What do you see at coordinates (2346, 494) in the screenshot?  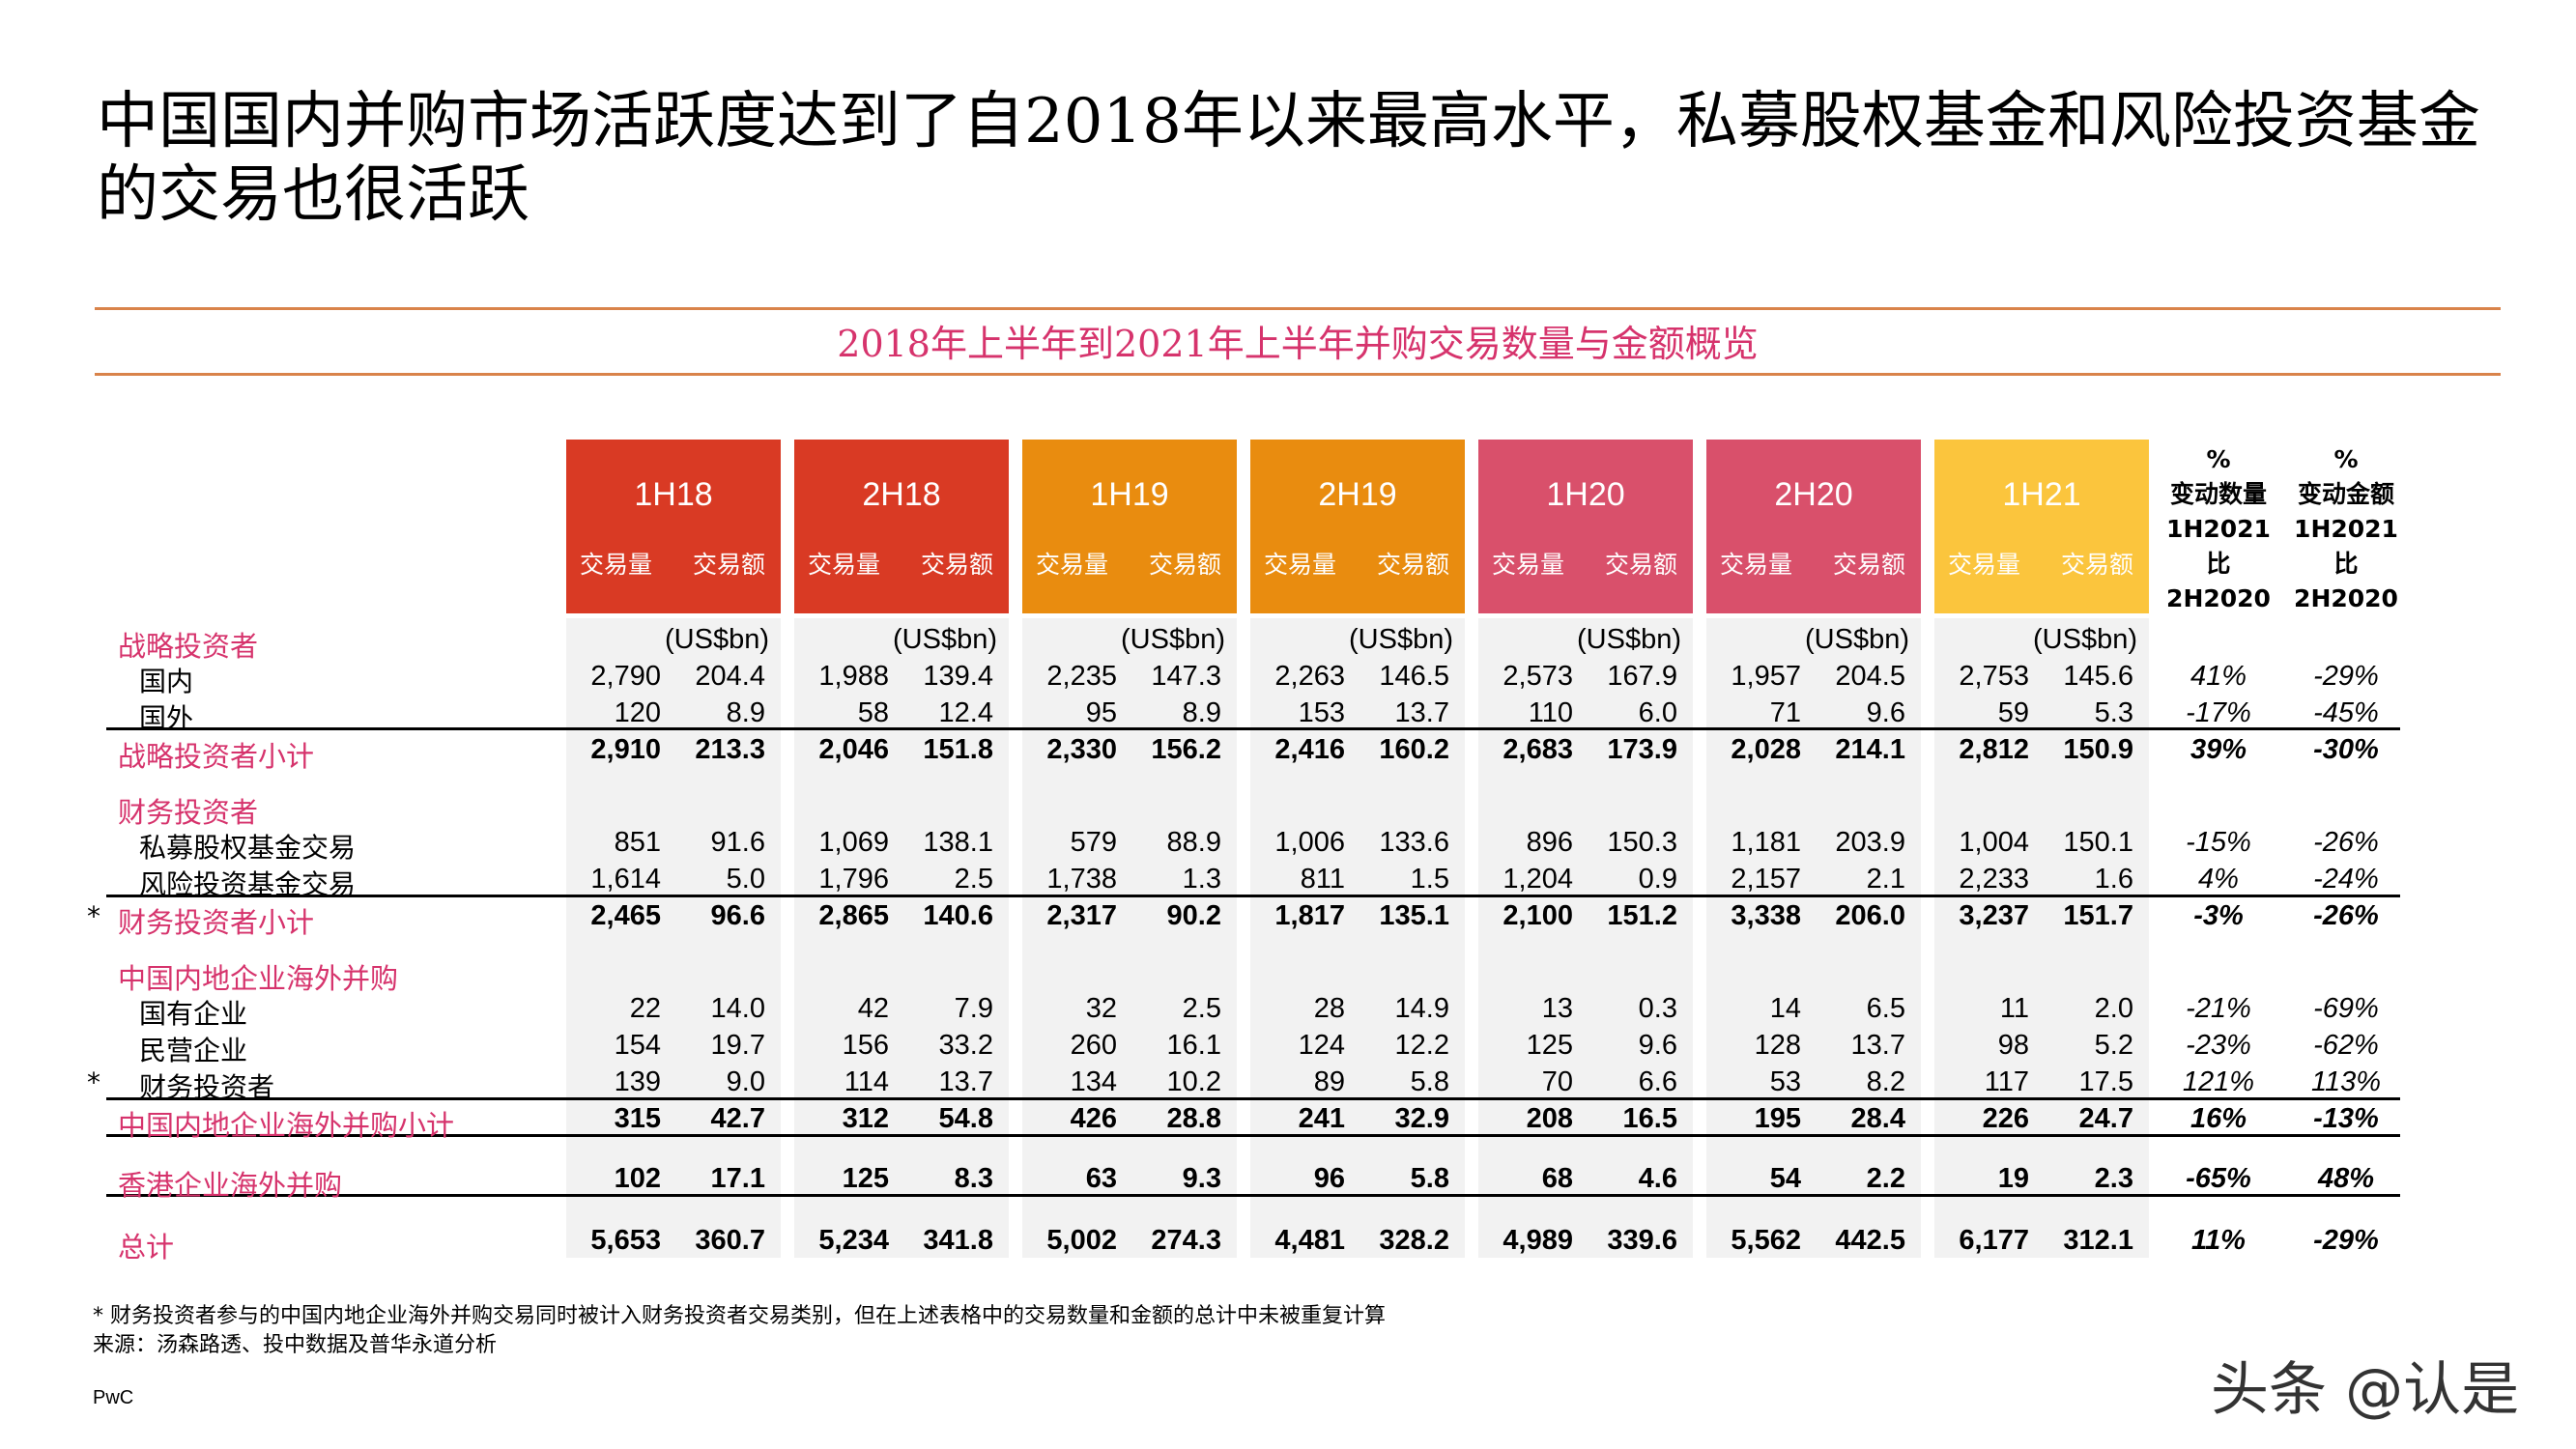 I see `header-line: 变动金额` at bounding box center [2346, 494].